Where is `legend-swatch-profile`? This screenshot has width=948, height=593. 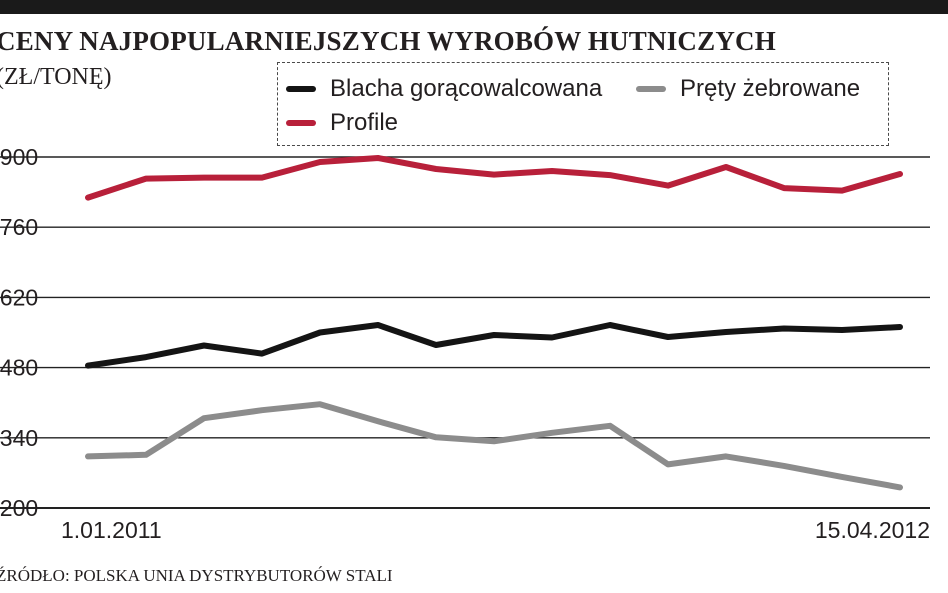 legend-swatch-profile is located at coordinates (301, 123).